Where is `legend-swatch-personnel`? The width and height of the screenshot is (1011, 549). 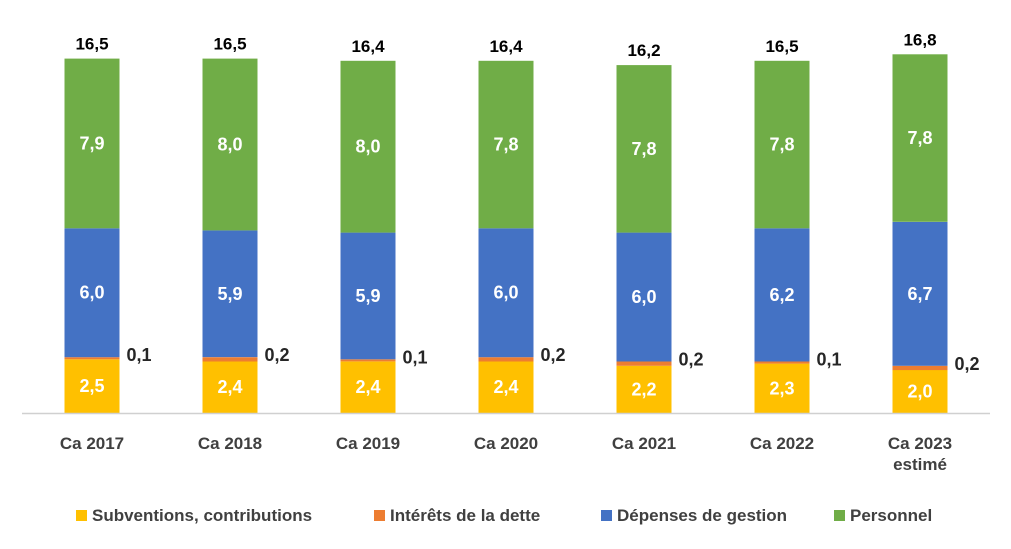 legend-swatch-personnel is located at coordinates (839, 515).